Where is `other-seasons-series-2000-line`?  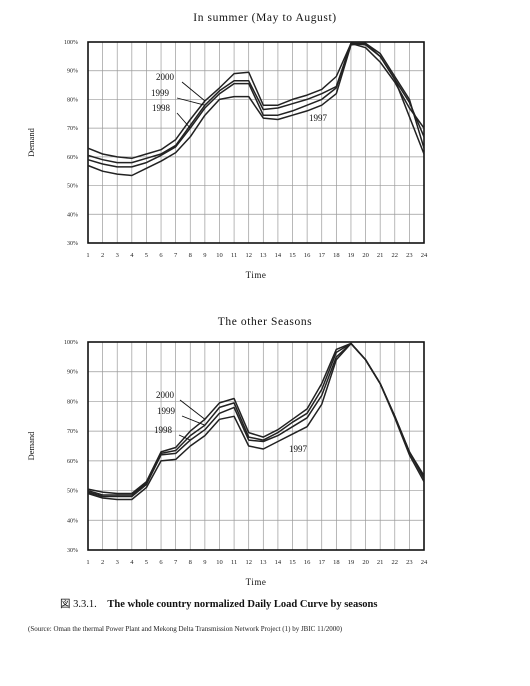 other-seasons-series-2000-line is located at coordinates (256, 418).